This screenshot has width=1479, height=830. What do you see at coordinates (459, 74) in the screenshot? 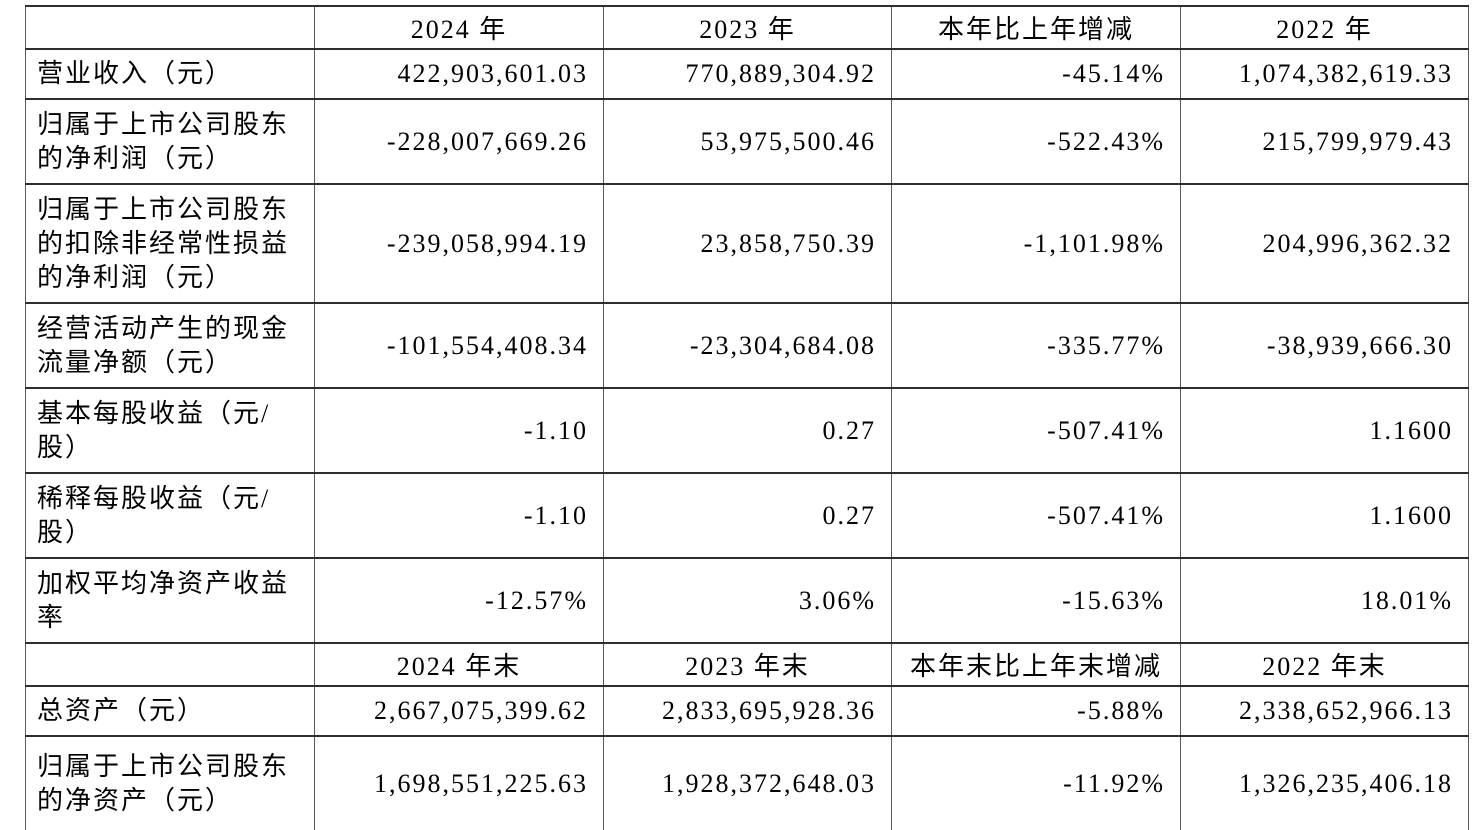
I see `cell-value-2024: 422,903,601.03` at bounding box center [459, 74].